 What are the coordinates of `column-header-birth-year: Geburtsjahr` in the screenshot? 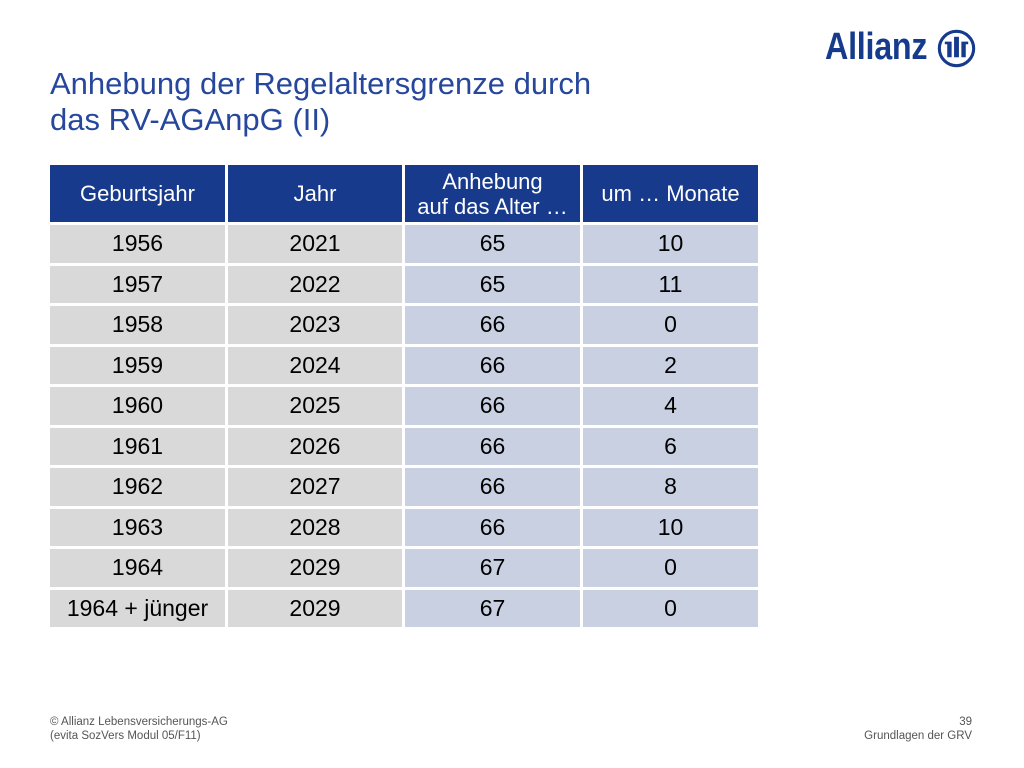 It's located at (137, 193).